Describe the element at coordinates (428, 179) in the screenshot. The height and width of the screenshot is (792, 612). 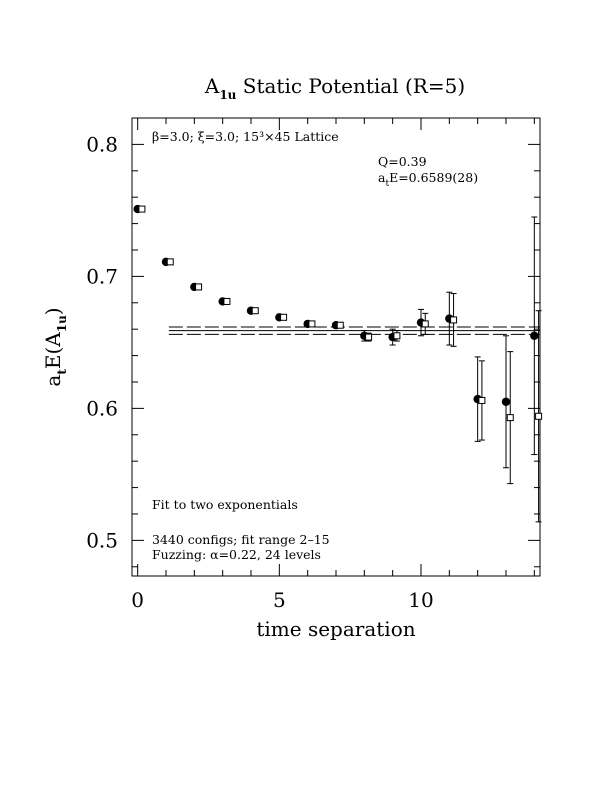
I see `energy-annotation: atE=0.6589(28)` at that location.